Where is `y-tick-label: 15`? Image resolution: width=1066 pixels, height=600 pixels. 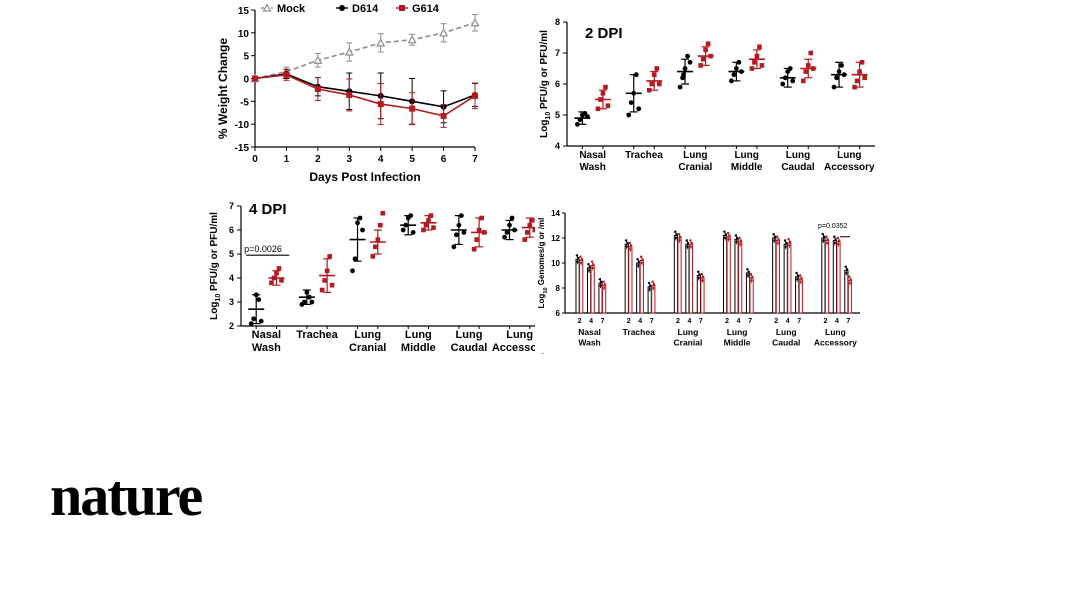
y-tick-label: 15 is located at coordinates (244, 11).